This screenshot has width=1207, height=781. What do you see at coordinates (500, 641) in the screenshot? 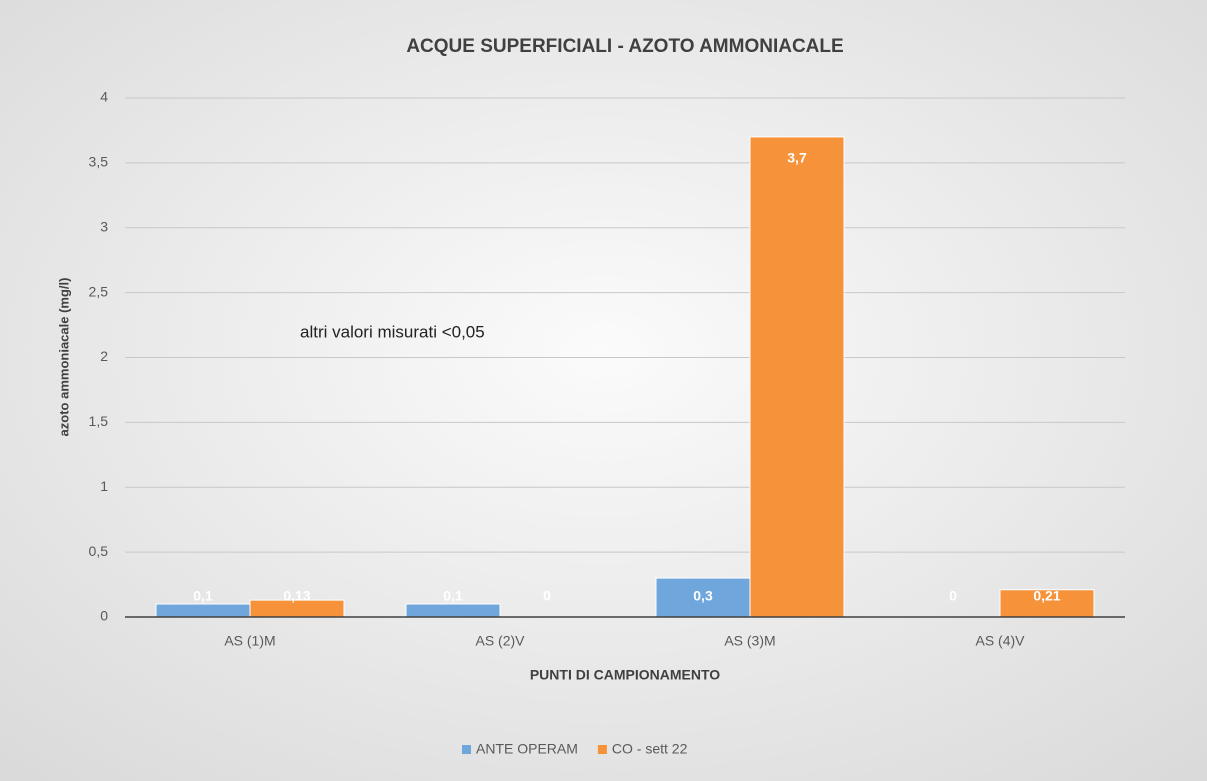
I see `x-tick-label: AS (2)V` at bounding box center [500, 641].